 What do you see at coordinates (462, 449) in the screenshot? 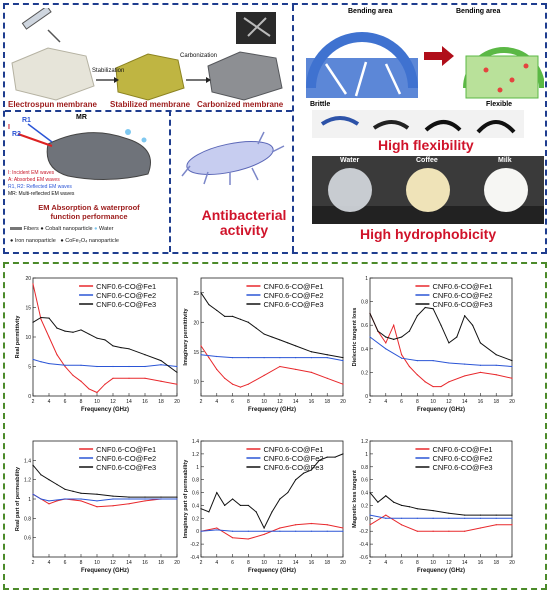
I see `legend-label-1: CNF0.6-CO@Fe1` at bounding box center [462, 449].